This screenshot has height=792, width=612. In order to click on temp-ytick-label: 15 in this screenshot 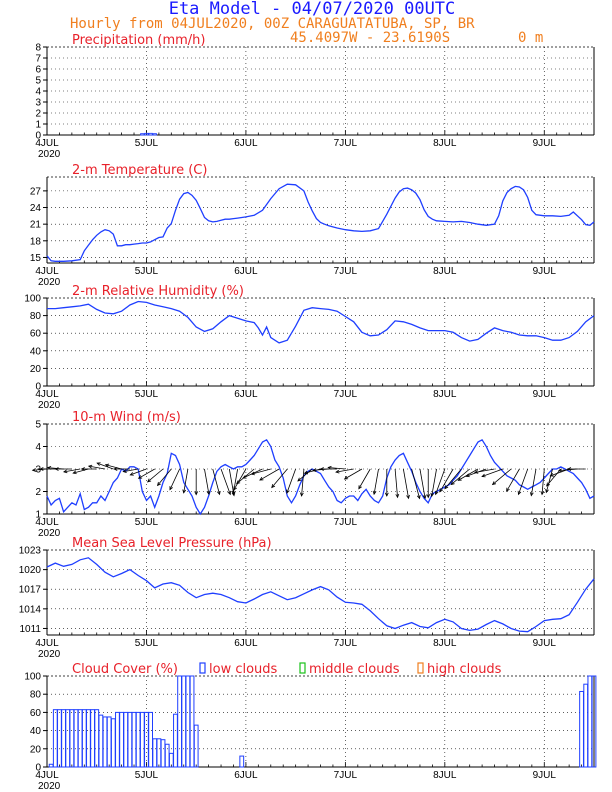, I will do `click(36, 258)`.